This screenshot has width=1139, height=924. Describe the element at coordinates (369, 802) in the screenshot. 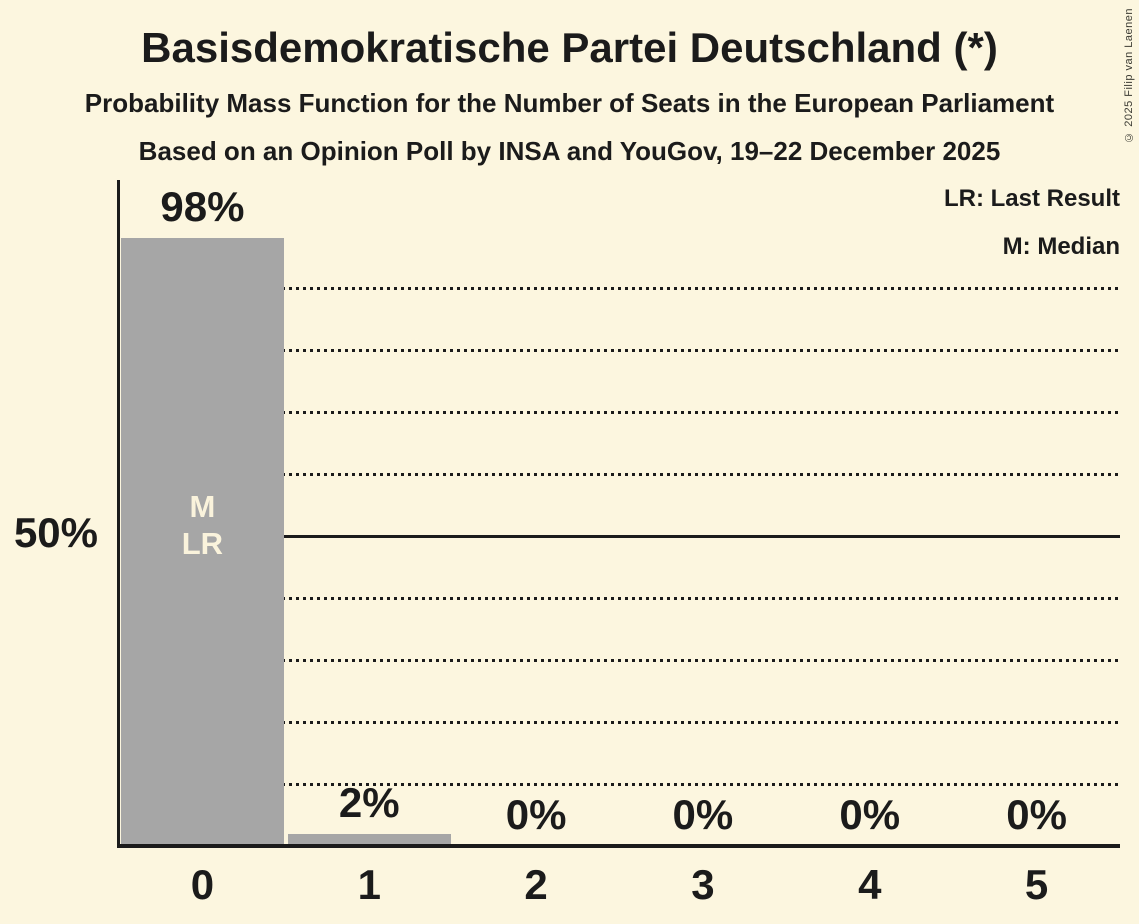

I see `bar-value-label-1: 2%` at that location.